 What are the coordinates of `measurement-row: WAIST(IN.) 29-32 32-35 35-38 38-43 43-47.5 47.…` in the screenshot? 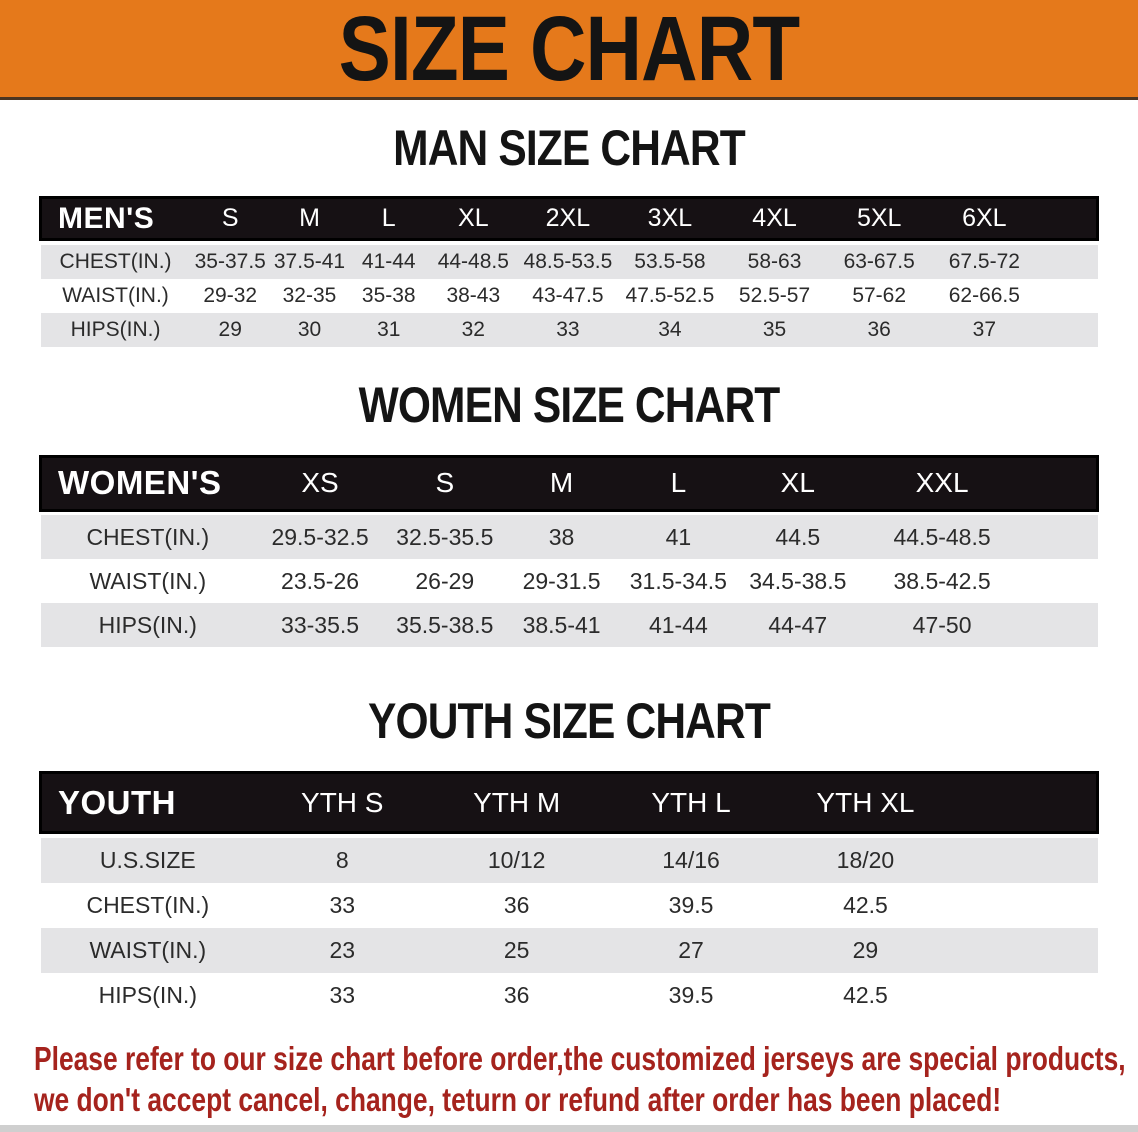 It's located at (569, 295).